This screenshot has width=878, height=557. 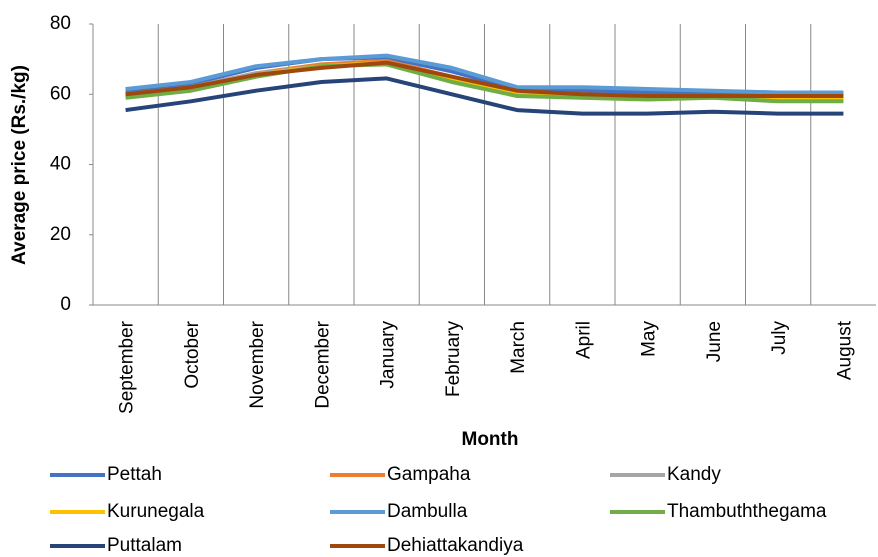 I want to click on y-tick-label: 40, so click(x=60, y=164).